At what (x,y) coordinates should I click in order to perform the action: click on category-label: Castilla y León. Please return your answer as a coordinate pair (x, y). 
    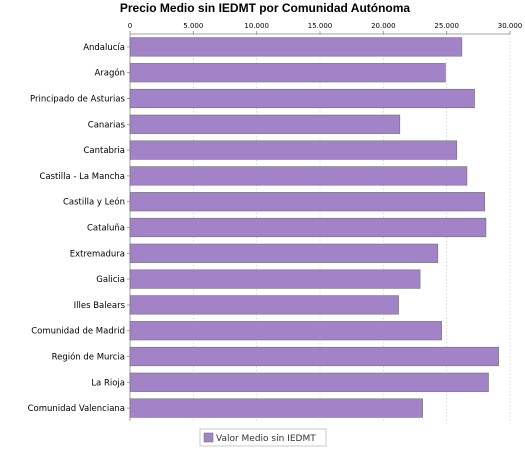
    Looking at the image, I should click on (94, 202).